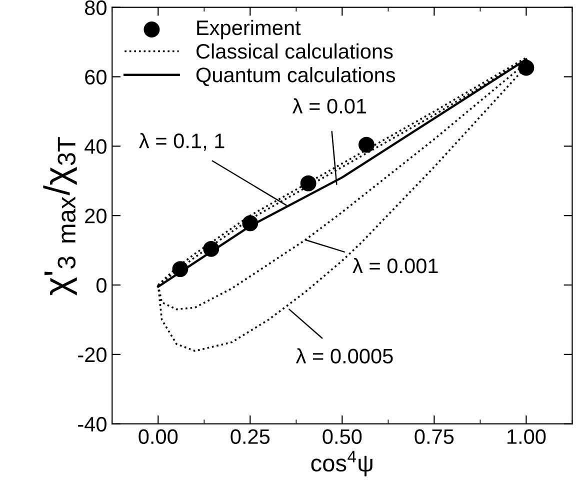  What do you see at coordinates (92, 424) in the screenshot?
I see `y-tick-label: -40` at bounding box center [92, 424].